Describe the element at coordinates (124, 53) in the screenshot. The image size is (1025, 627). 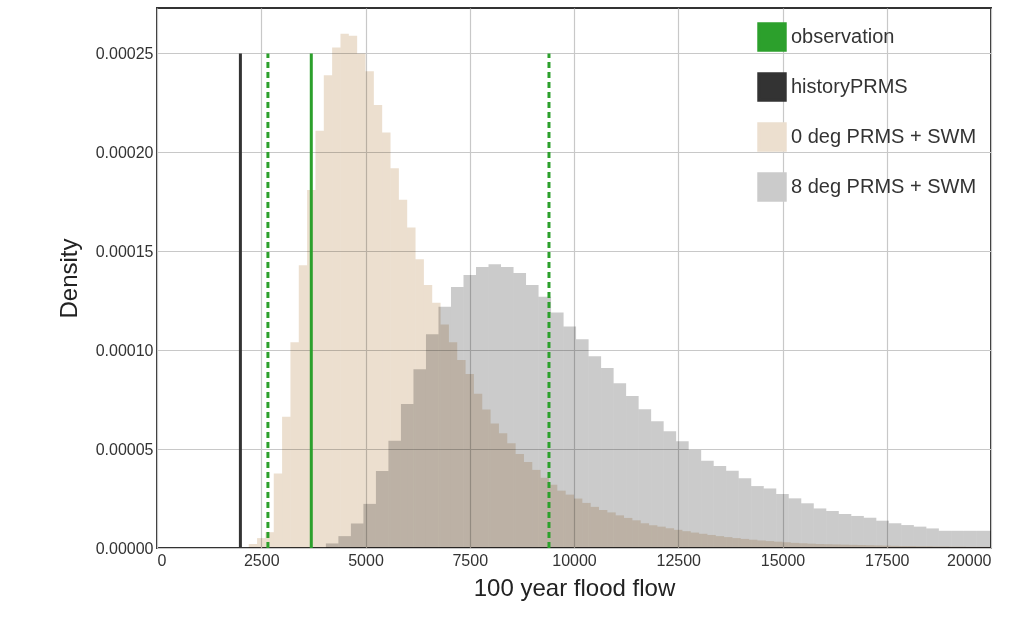
I see `y-tick-label: 0.00025` at that location.